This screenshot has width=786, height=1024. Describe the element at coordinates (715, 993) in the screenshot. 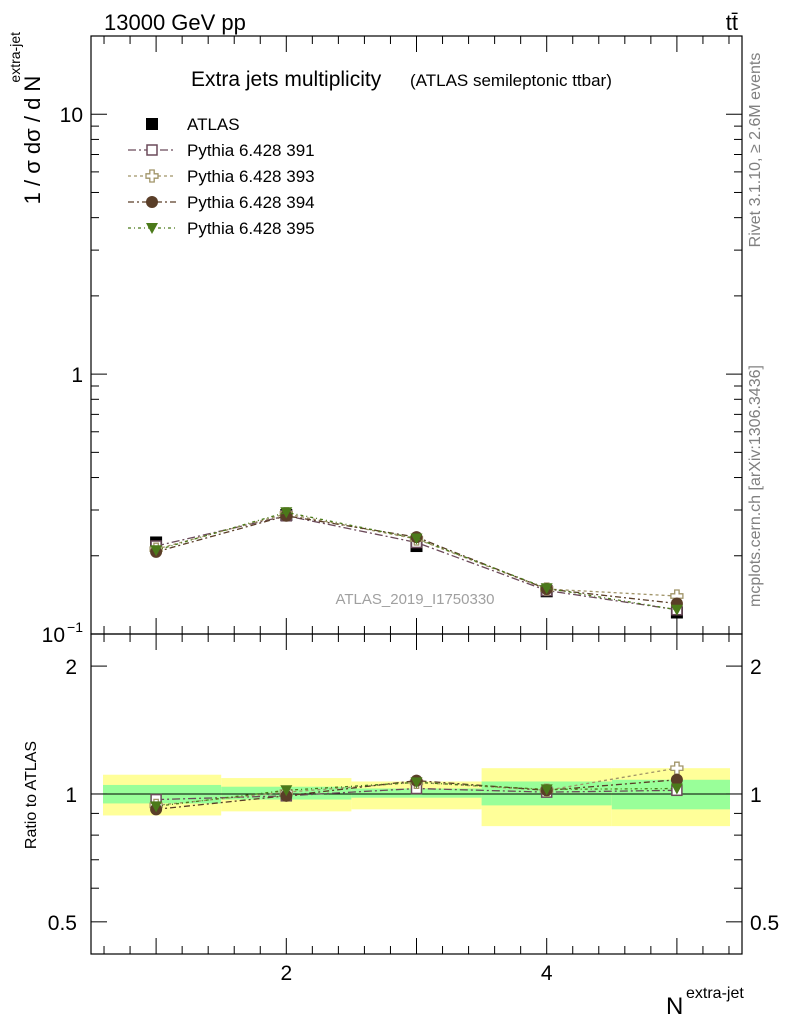

I see `x-axis-label-sup: extra-jet` at that location.